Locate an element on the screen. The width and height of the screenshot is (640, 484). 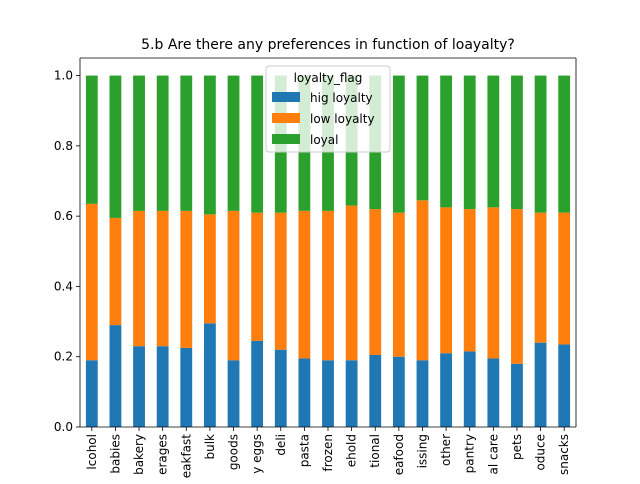
legend-label-2: loyal is located at coordinates (324, 140).